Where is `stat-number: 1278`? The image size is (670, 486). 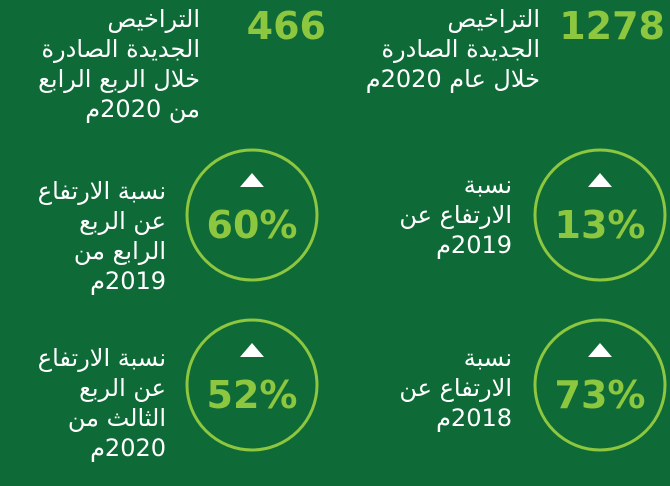 stat-number: 1278 is located at coordinates (612, 26).